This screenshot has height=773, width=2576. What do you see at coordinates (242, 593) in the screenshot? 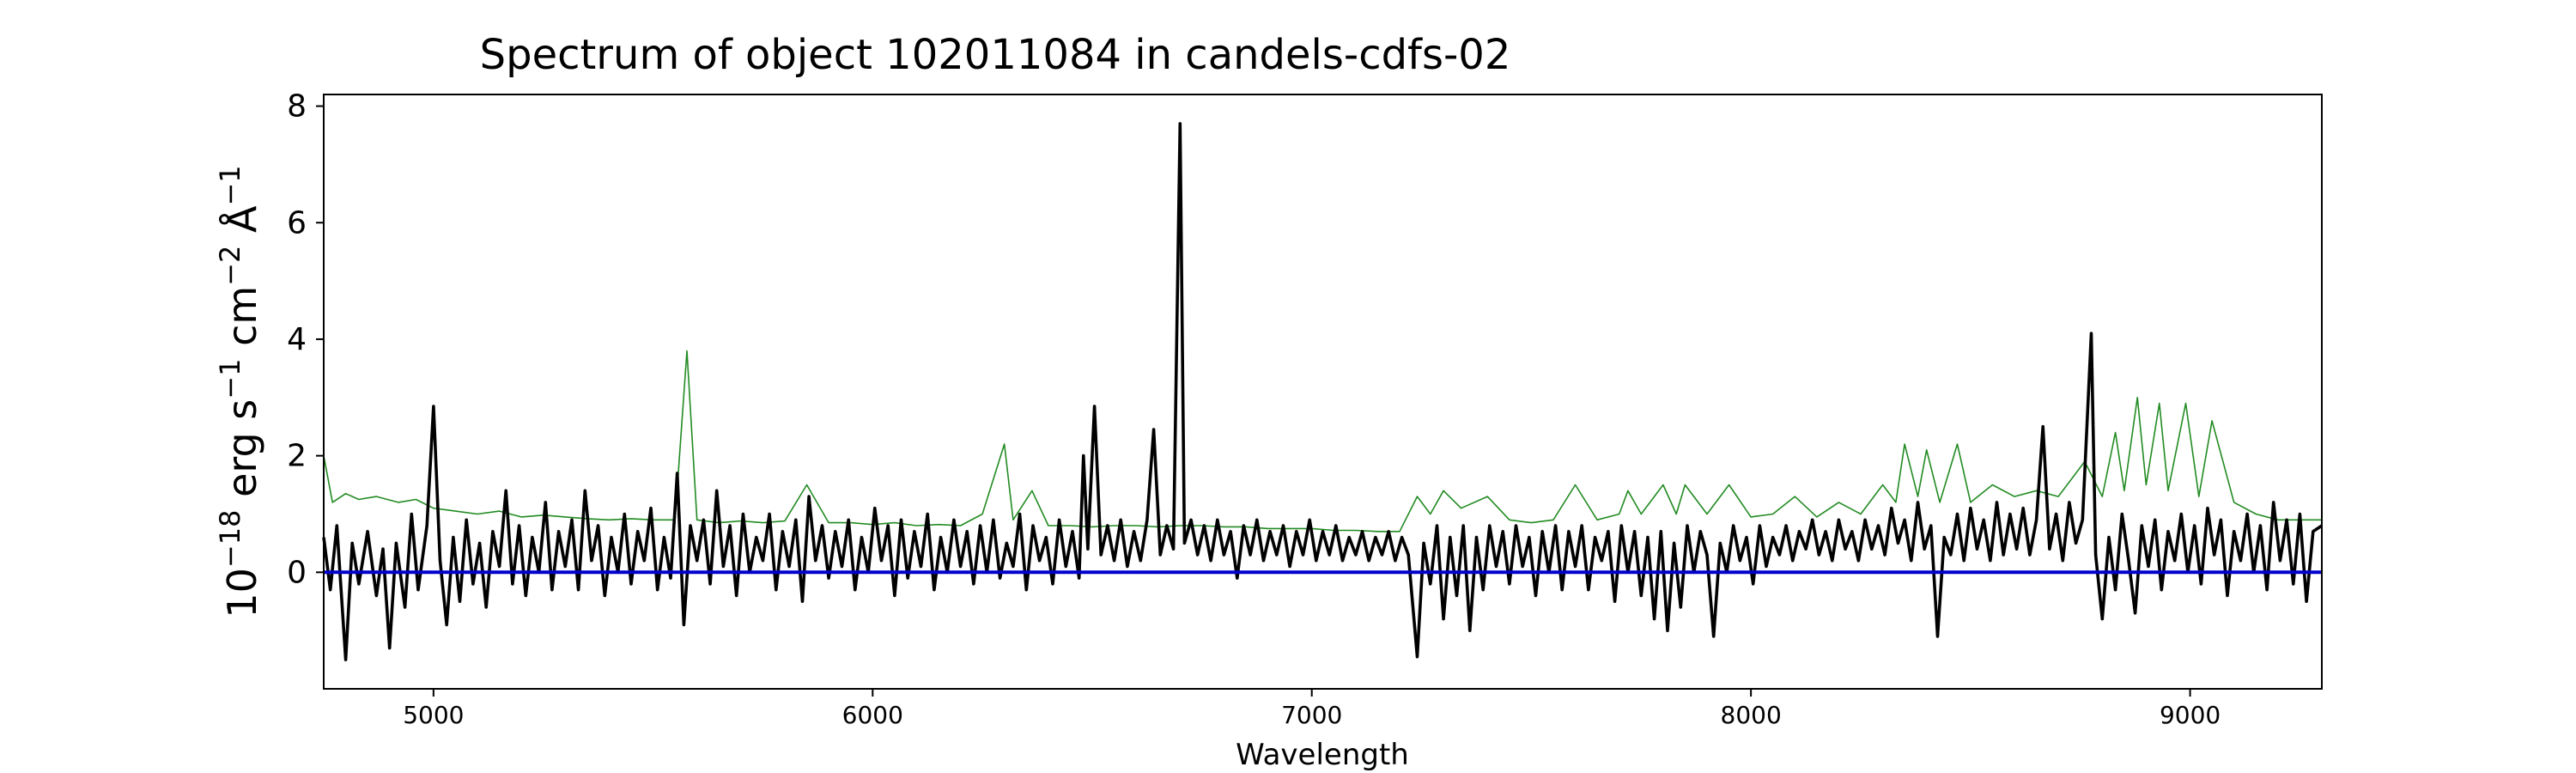
I see `y-label-text: 10` at bounding box center [242, 593].